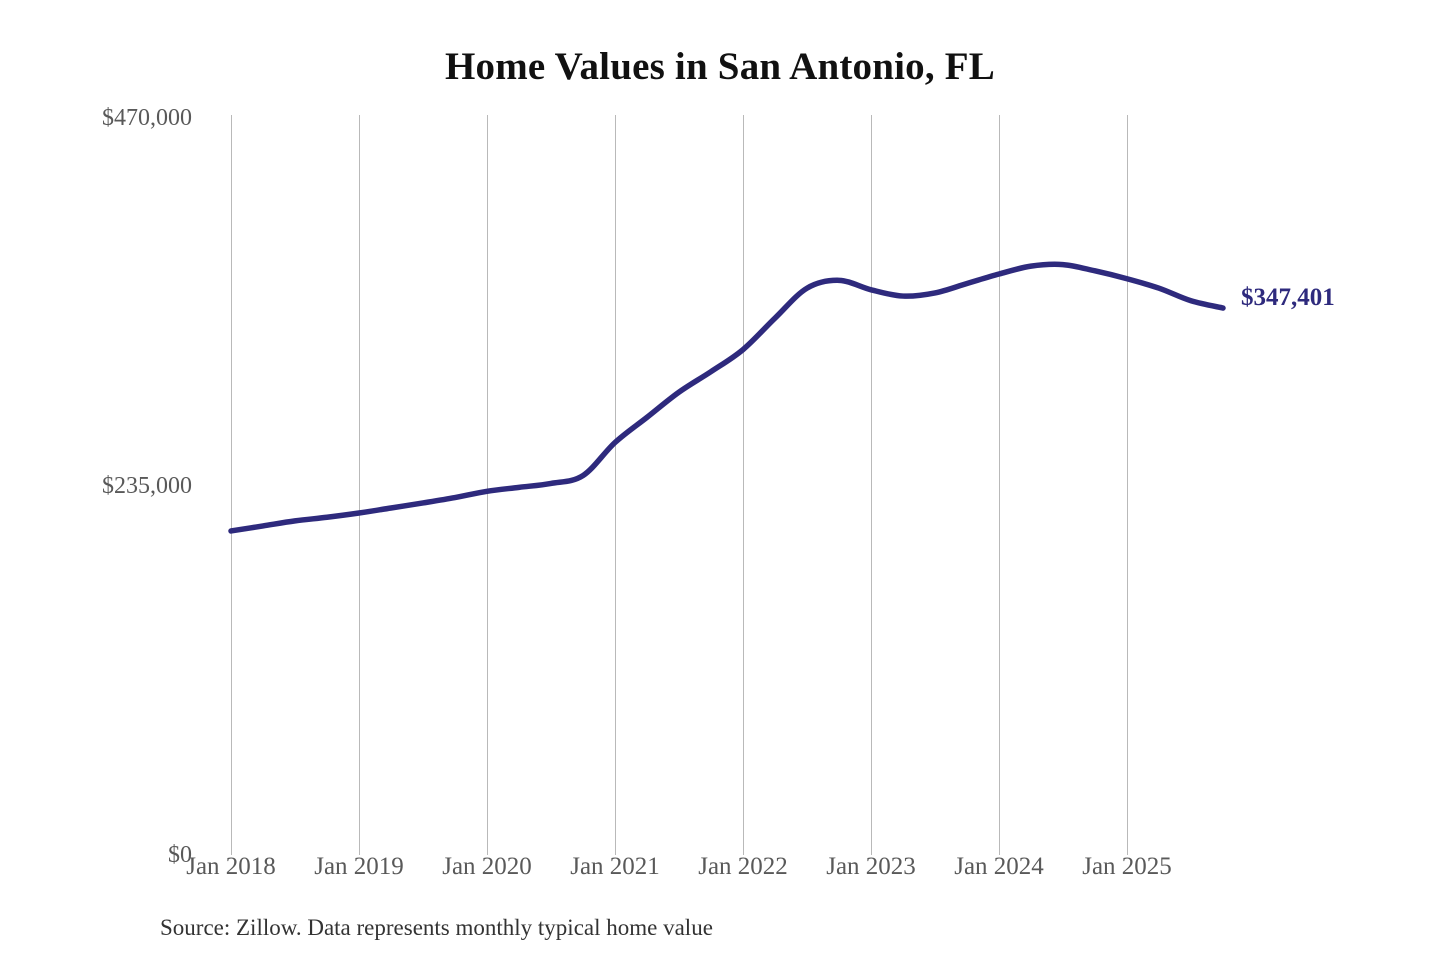 This screenshot has width=1440, height=960. I want to click on x-tick-label-2022: Jan 2022, so click(743, 866).